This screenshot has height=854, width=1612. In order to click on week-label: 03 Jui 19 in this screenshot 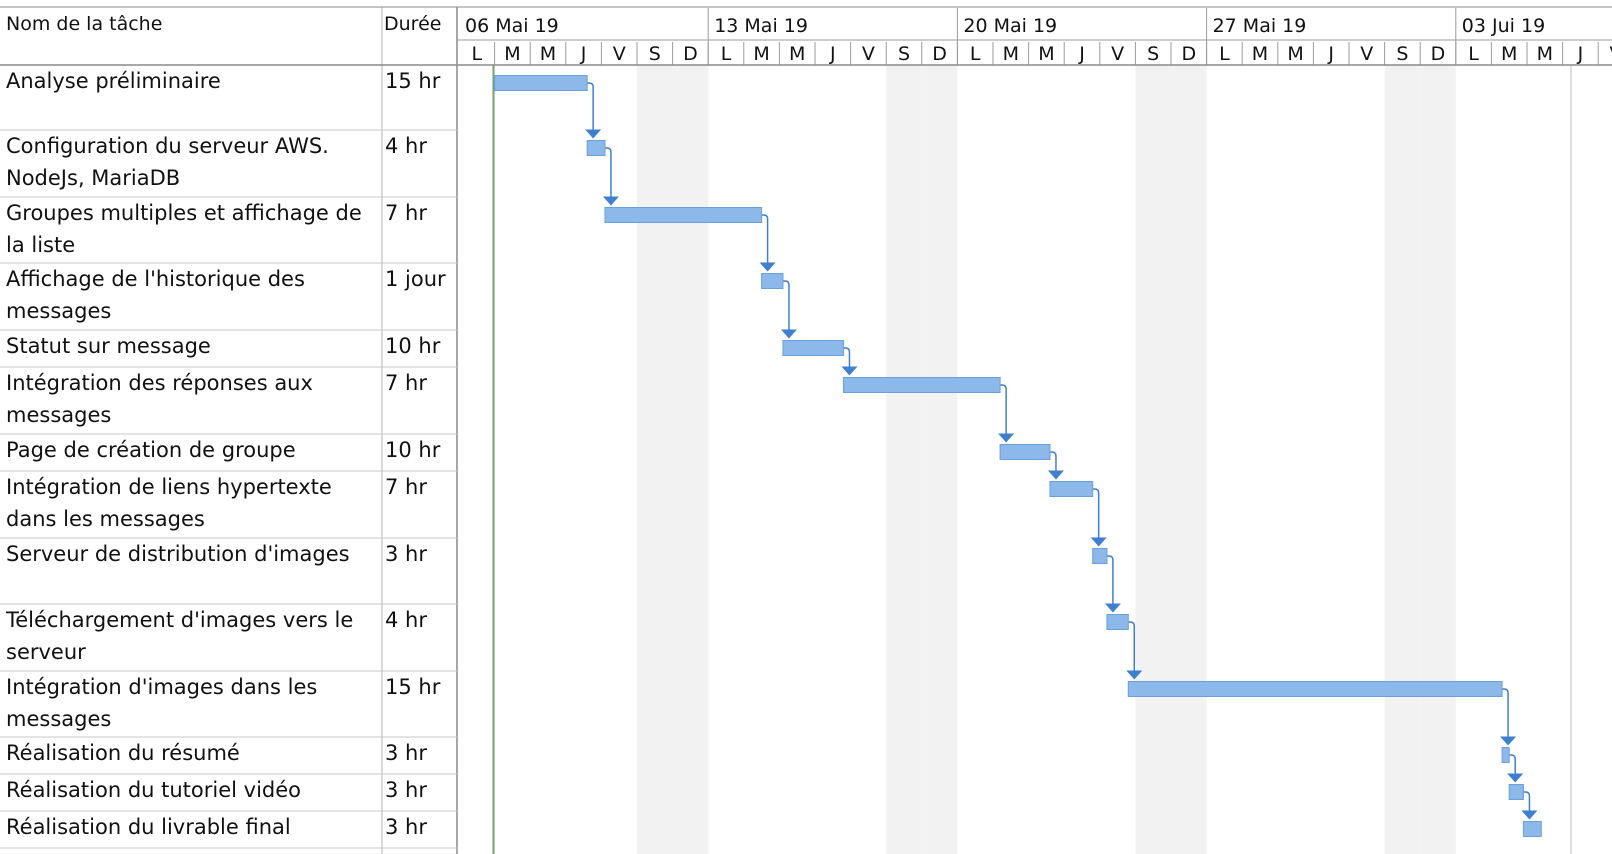, I will do `click(1503, 26)`.